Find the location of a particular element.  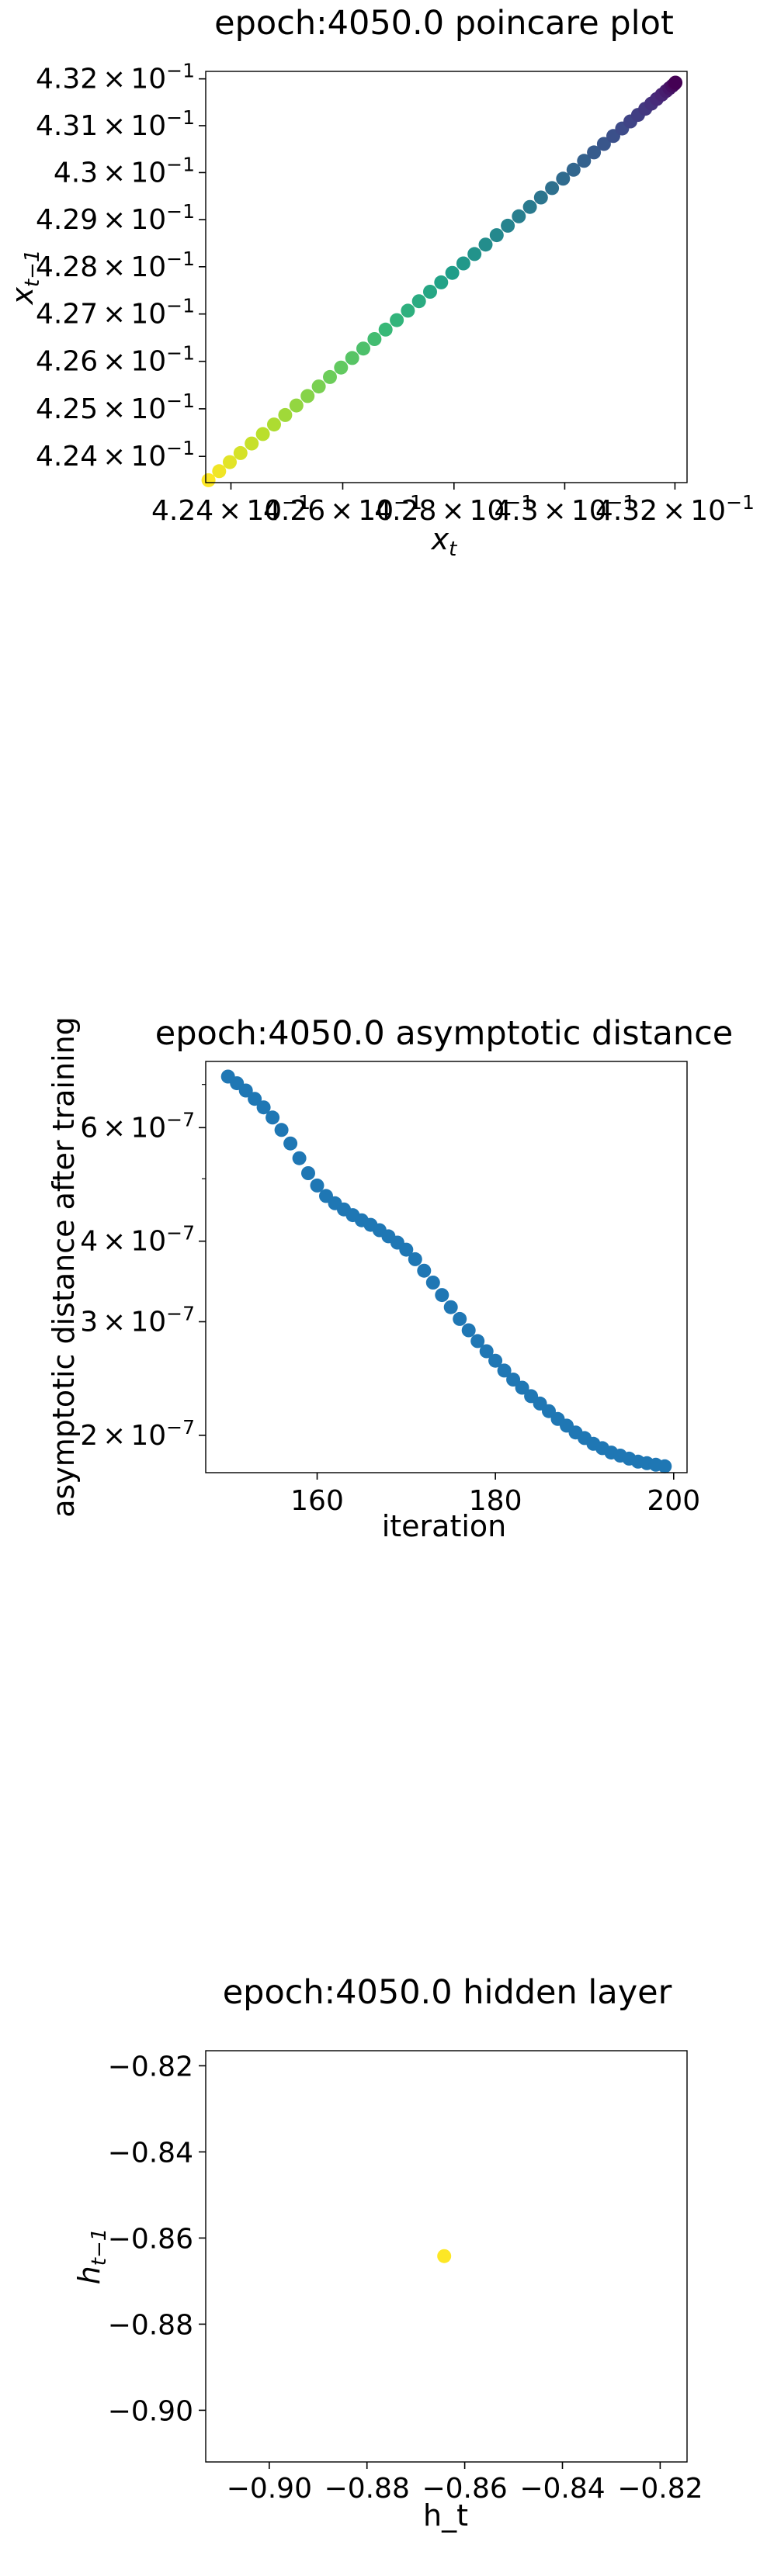

chart1-points is located at coordinates (442, 281).